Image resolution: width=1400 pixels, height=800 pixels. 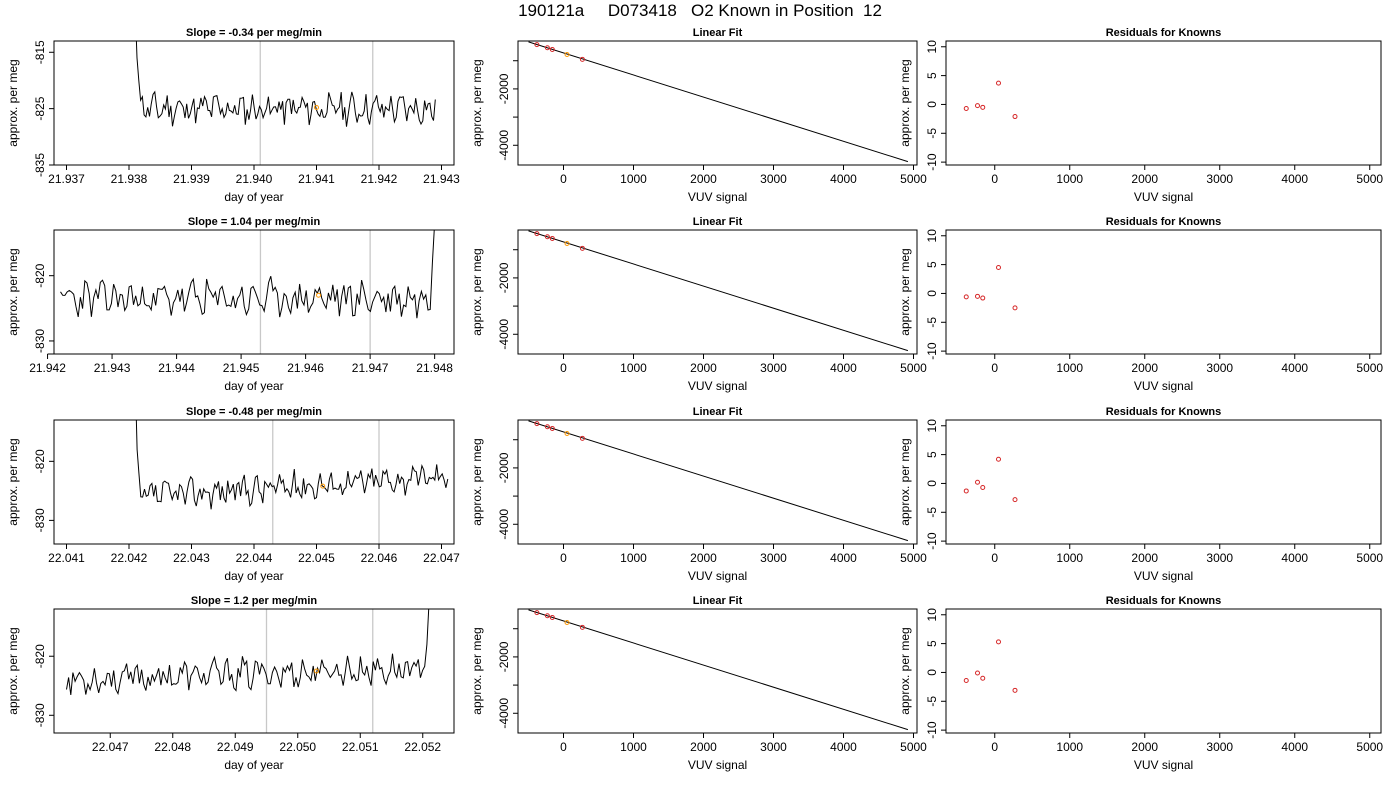 I want to click on x-tick-label: 21.947, so click(x=370, y=368).